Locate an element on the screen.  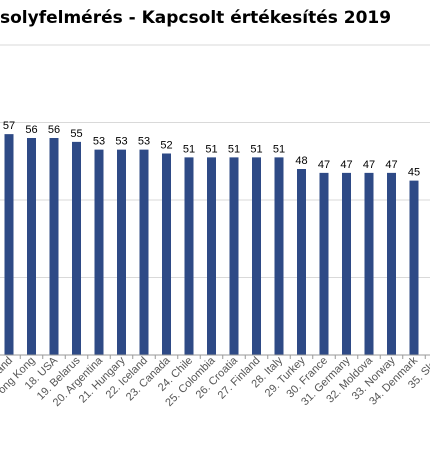
value-label-5: 53 is located at coordinates (121, 142).